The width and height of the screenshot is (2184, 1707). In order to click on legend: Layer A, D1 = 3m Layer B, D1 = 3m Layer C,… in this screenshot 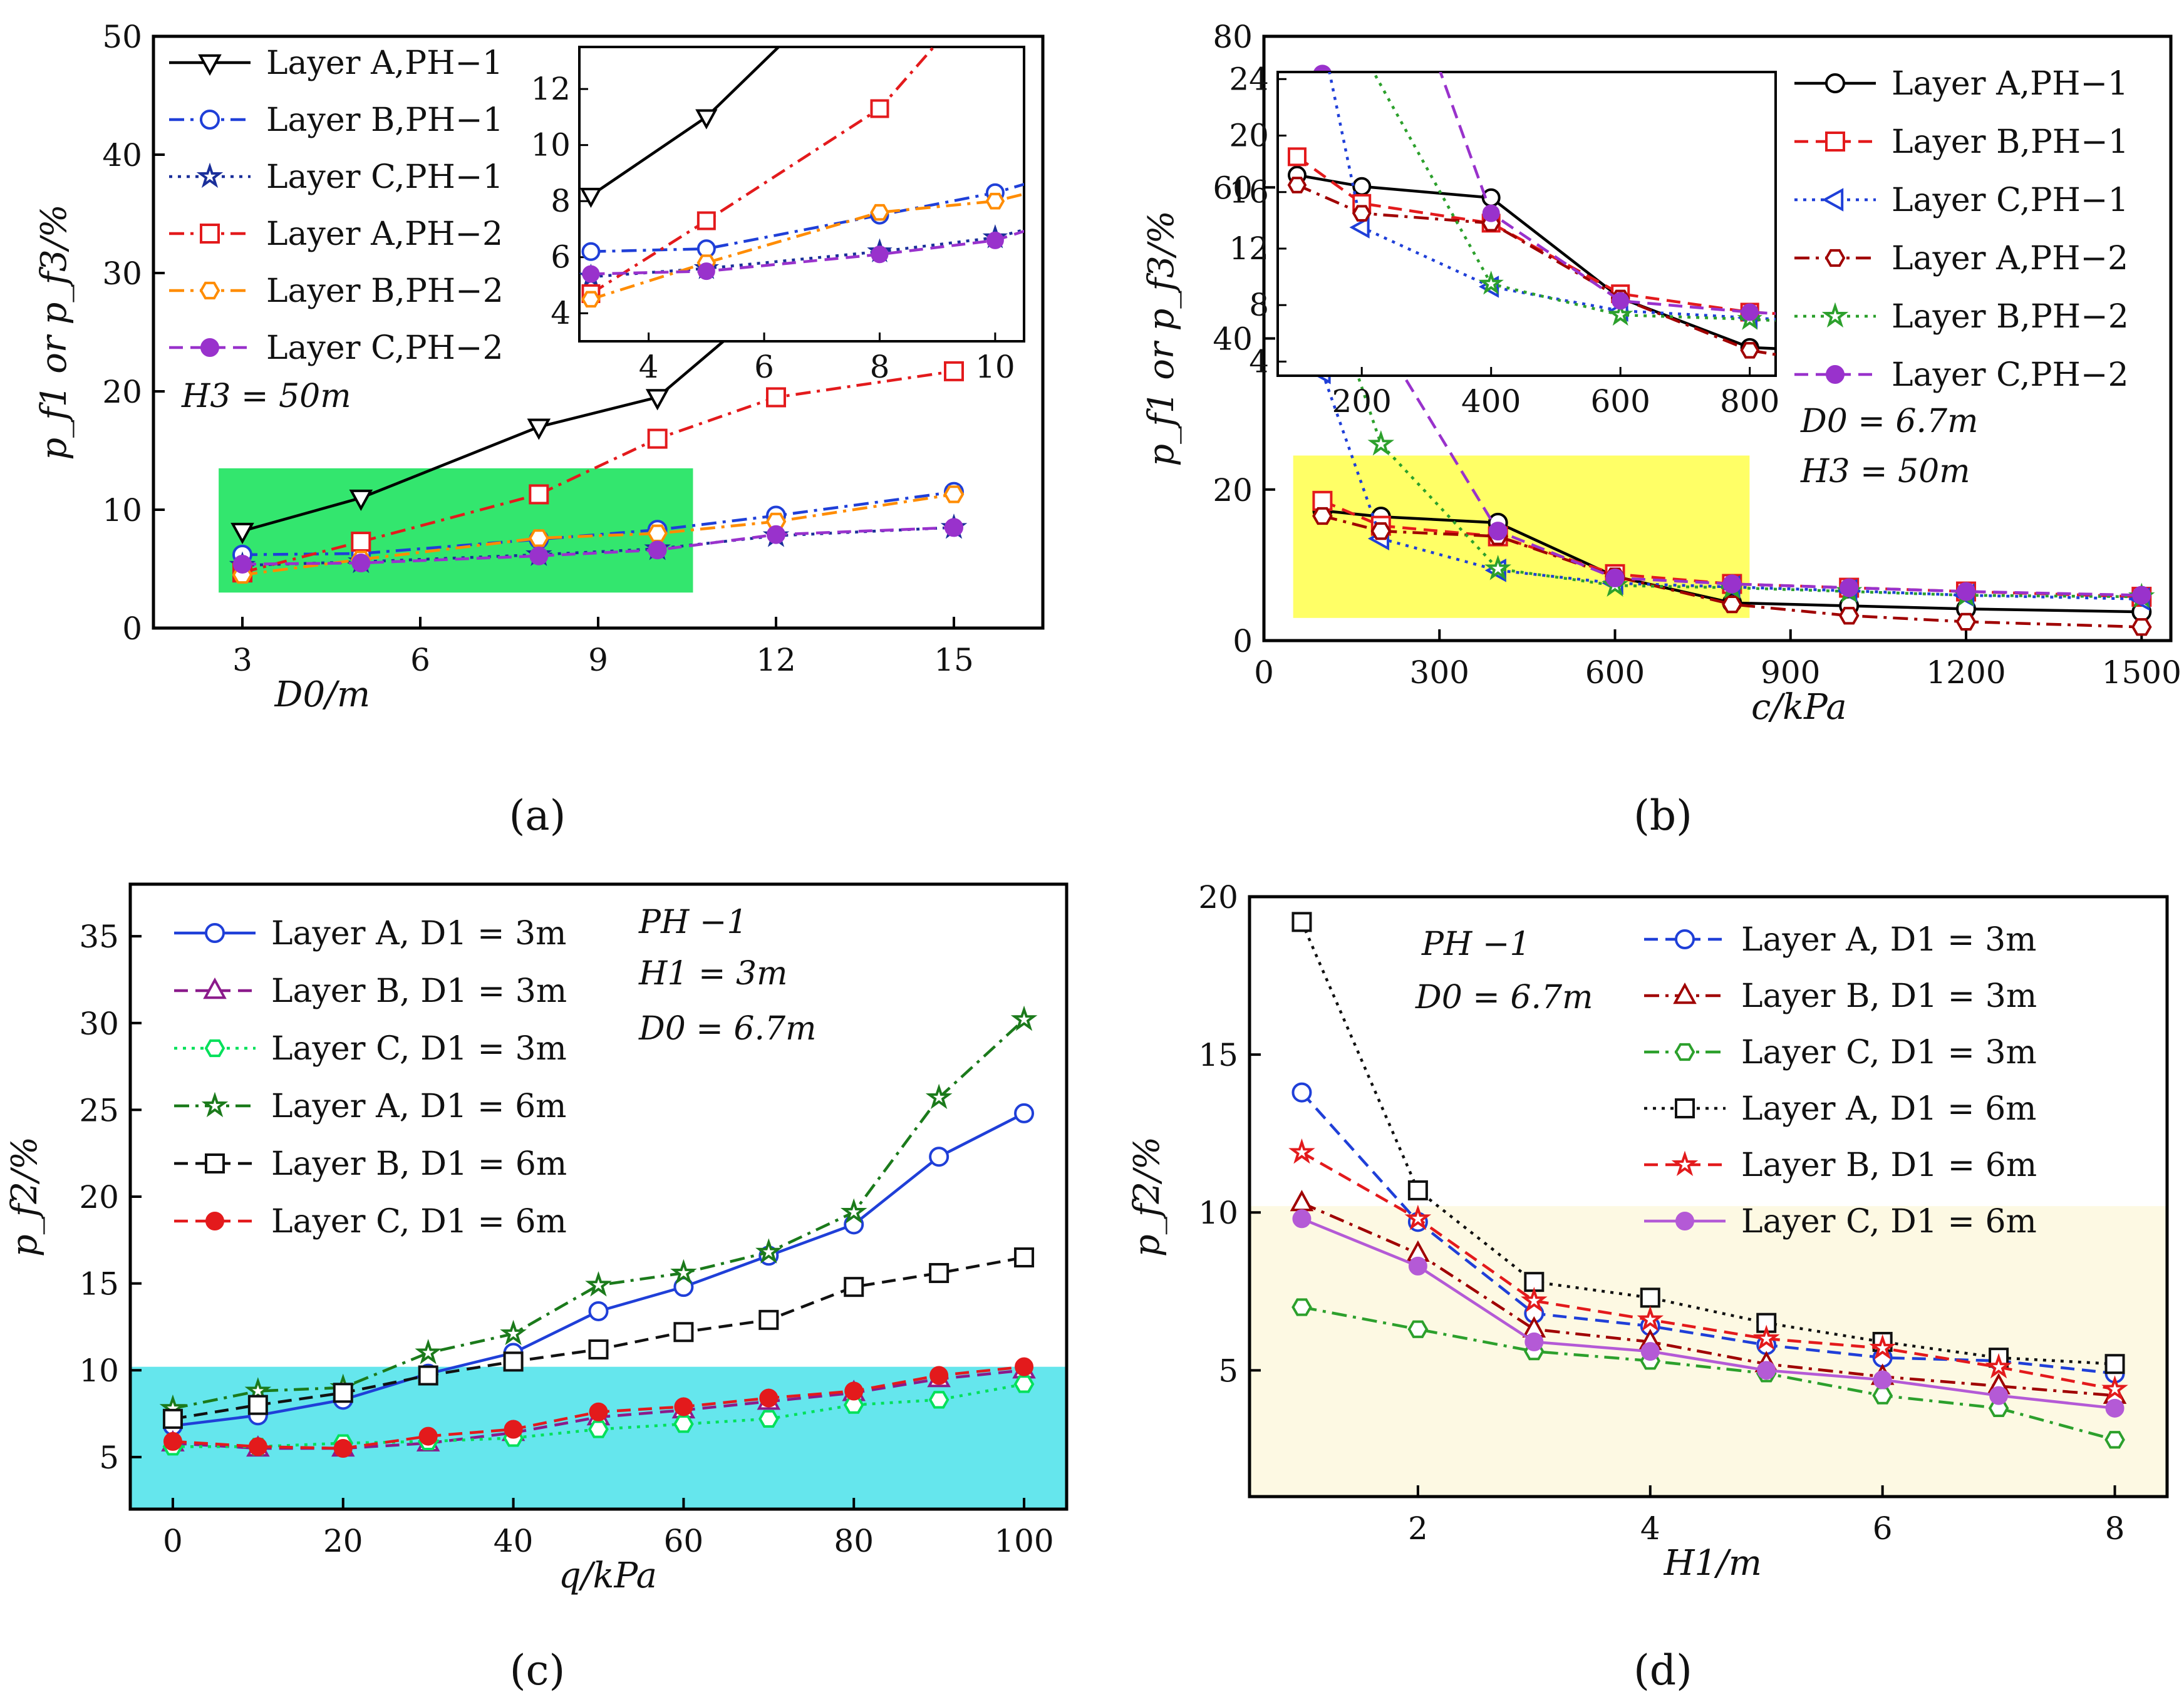, I will do `click(1840, 1080)`.